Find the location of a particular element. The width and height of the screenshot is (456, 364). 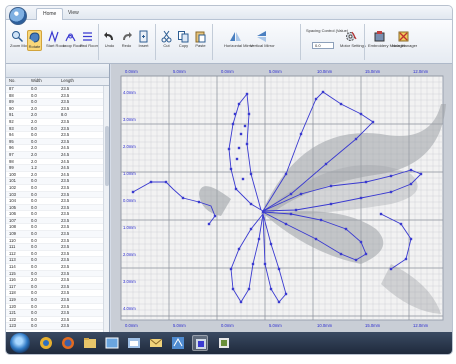

spacing-value-select: 0.0 is located at coordinates (323, 45).